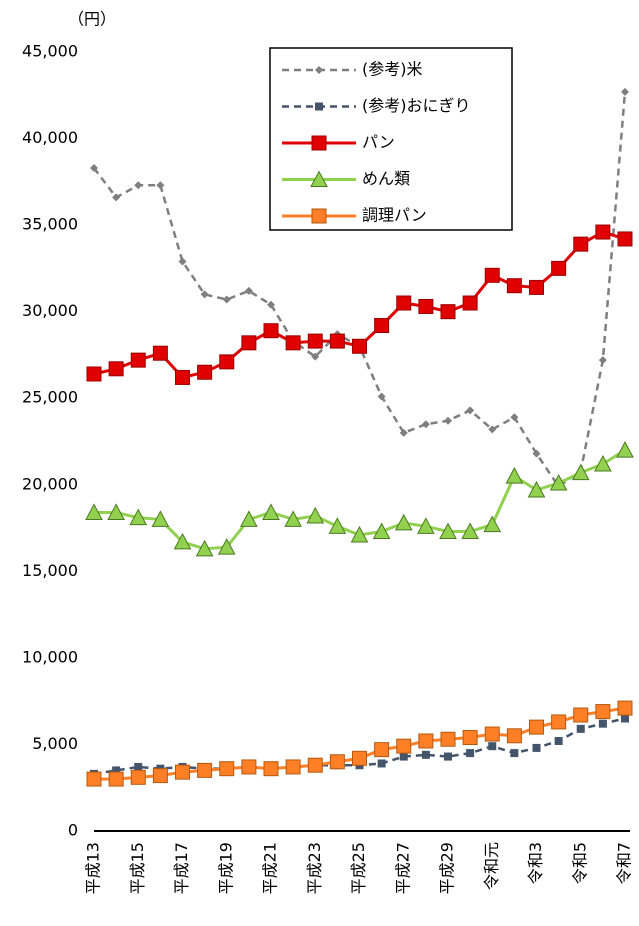 Image resolution: width=639 pixels, height=926 pixels. I want to click on y-tick-label: 0, so click(73, 830).